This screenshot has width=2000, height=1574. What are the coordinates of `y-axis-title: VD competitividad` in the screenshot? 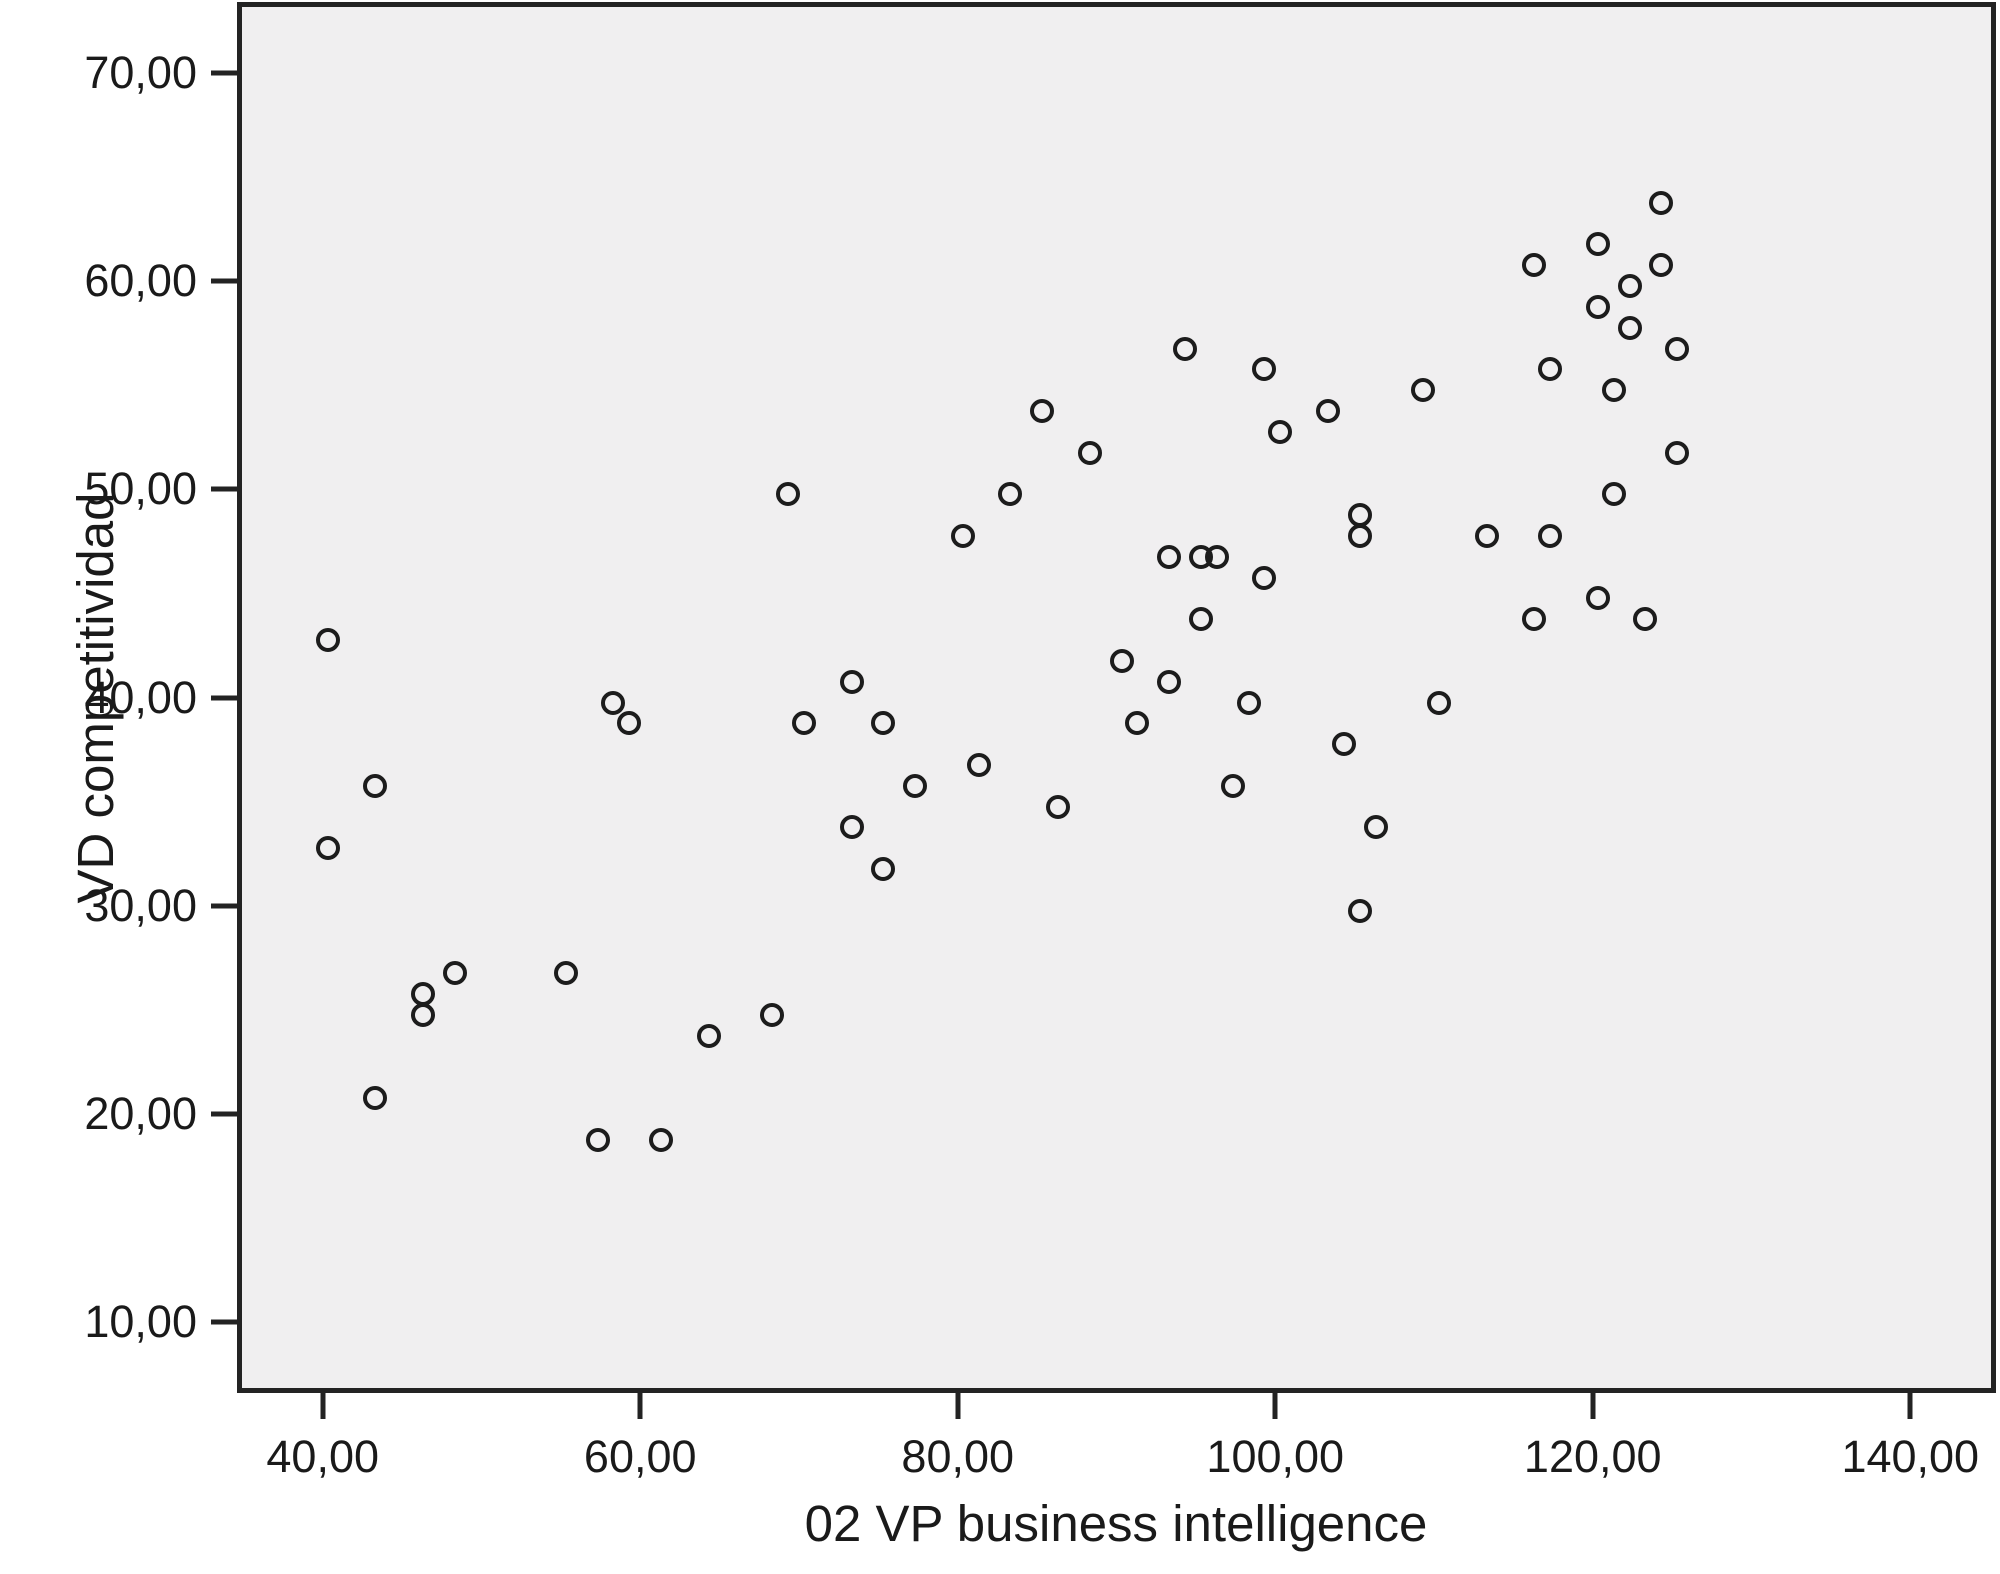 It's located at (95, 698).